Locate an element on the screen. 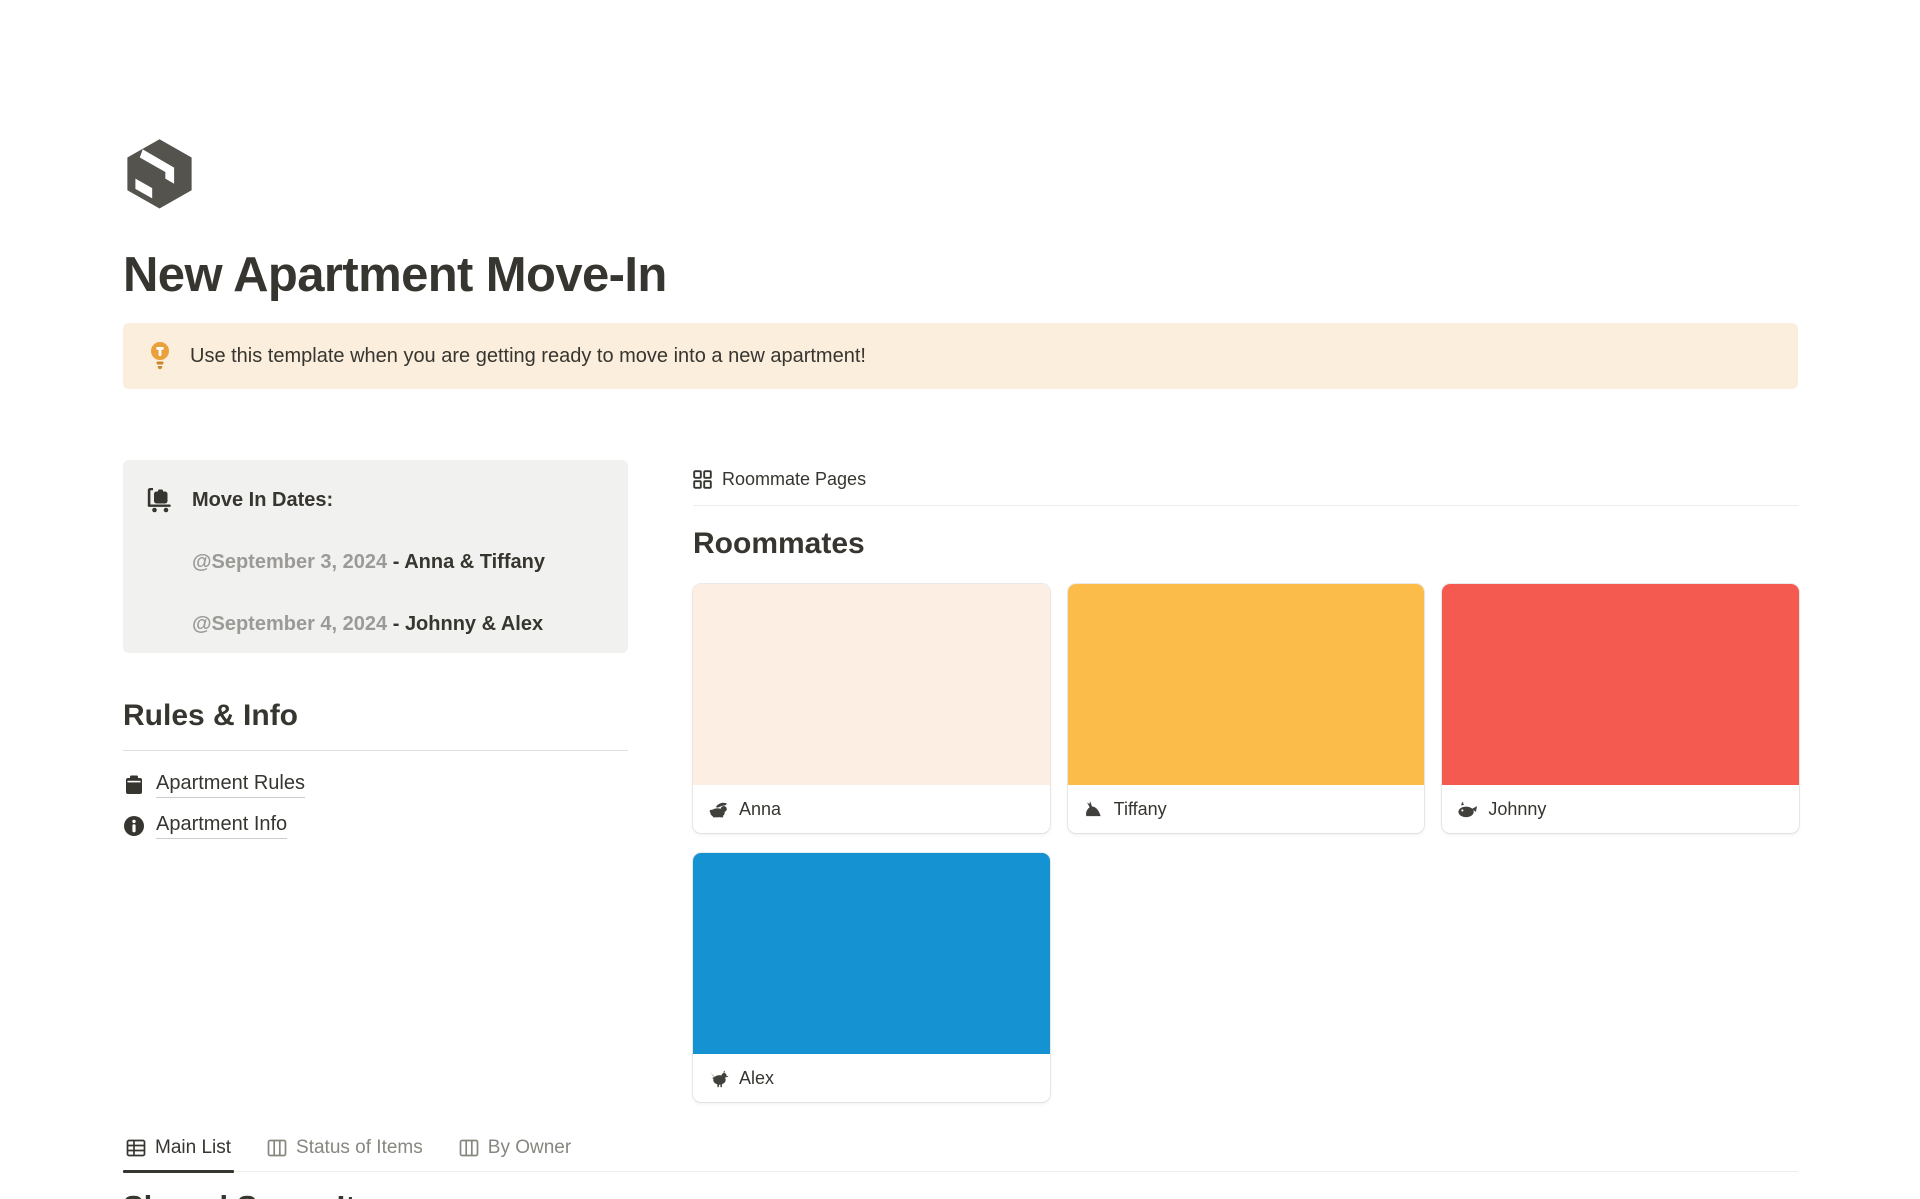 The width and height of the screenshot is (1920, 1199). divider is located at coordinates (375, 750).